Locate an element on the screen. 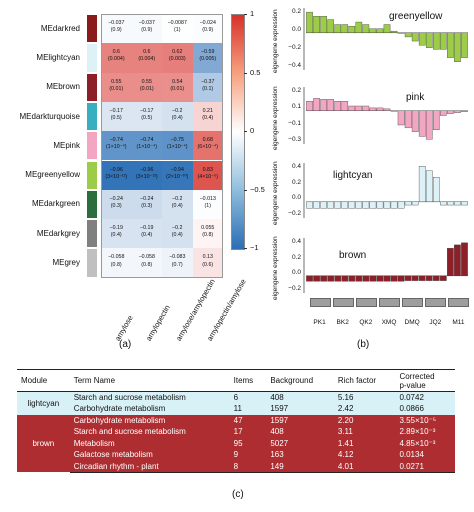 This screenshot has width=474, height=512. heatmap-cell: 0.6 (0.004) is located at coordinates (116, 58).